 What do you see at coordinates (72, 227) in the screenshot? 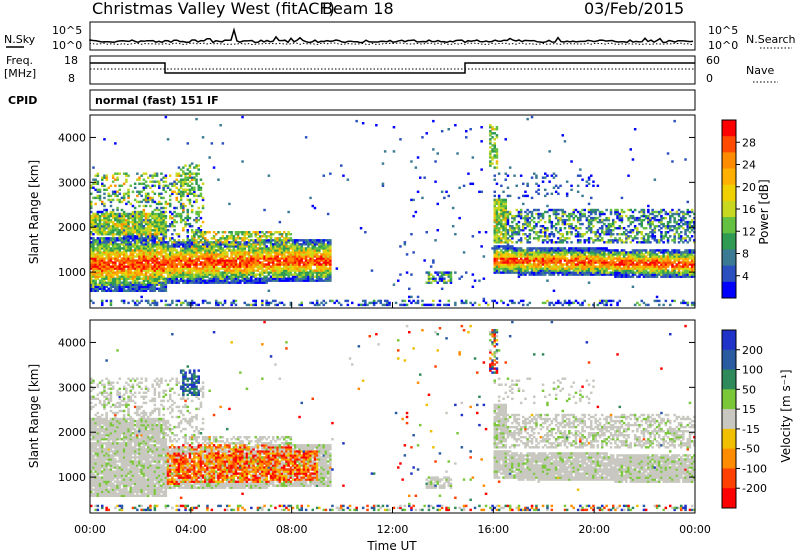
I see `power-ytick-label-1: 2000` at bounding box center [72, 227].